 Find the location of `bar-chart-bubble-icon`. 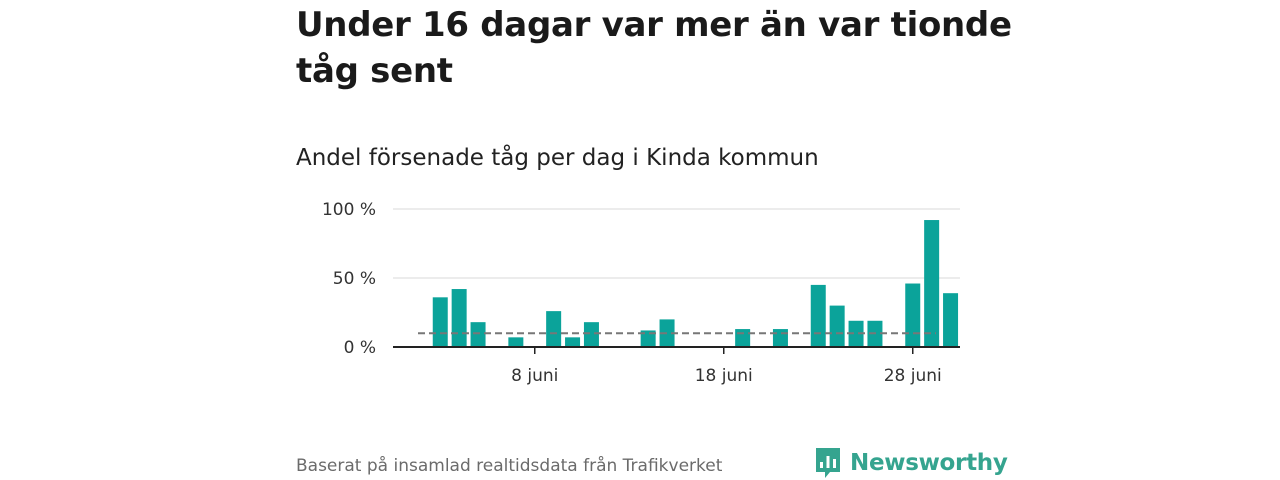

bar-chart-bubble-icon is located at coordinates (828, 463).